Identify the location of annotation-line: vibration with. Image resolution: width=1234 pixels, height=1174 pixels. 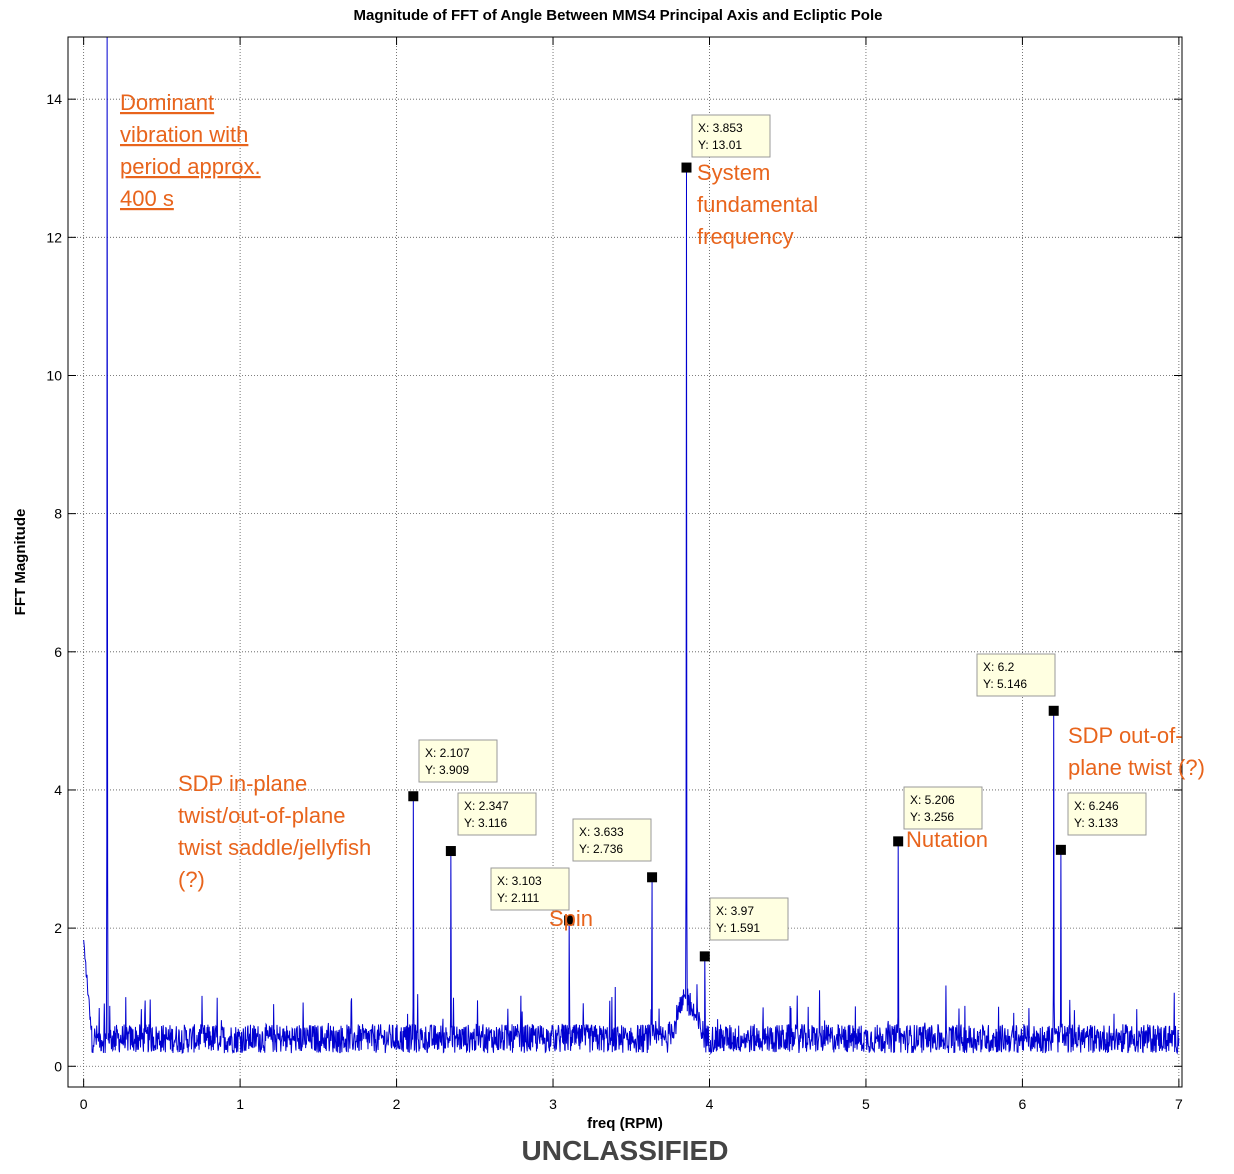
(184, 134).